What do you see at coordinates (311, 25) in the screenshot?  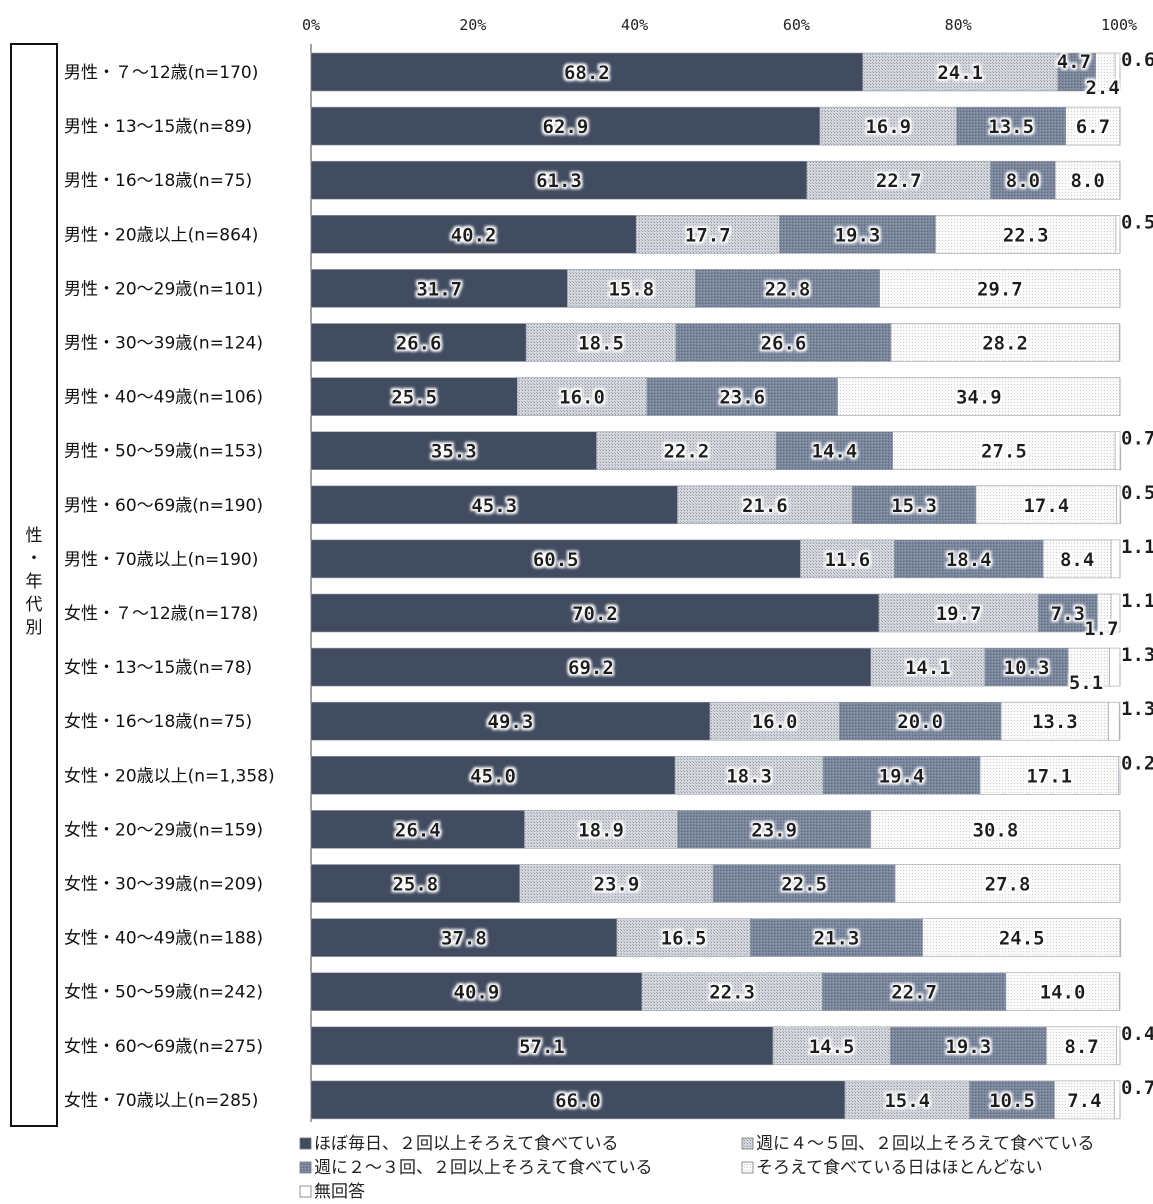 I see `x-tick-label: 0%` at bounding box center [311, 25].